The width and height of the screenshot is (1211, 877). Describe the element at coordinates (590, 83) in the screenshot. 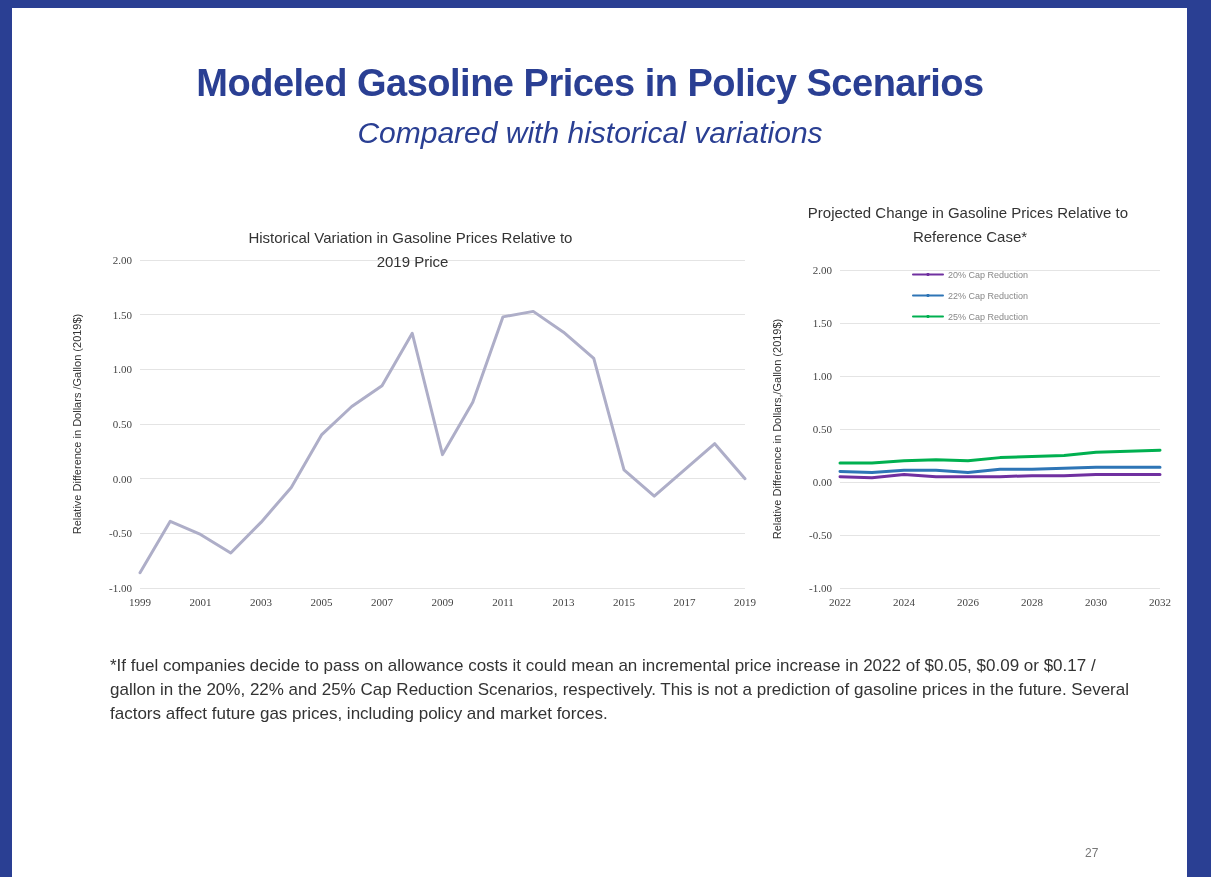

I see `text: Modeled Gasoline Prices in Policy Scenarios` at that location.